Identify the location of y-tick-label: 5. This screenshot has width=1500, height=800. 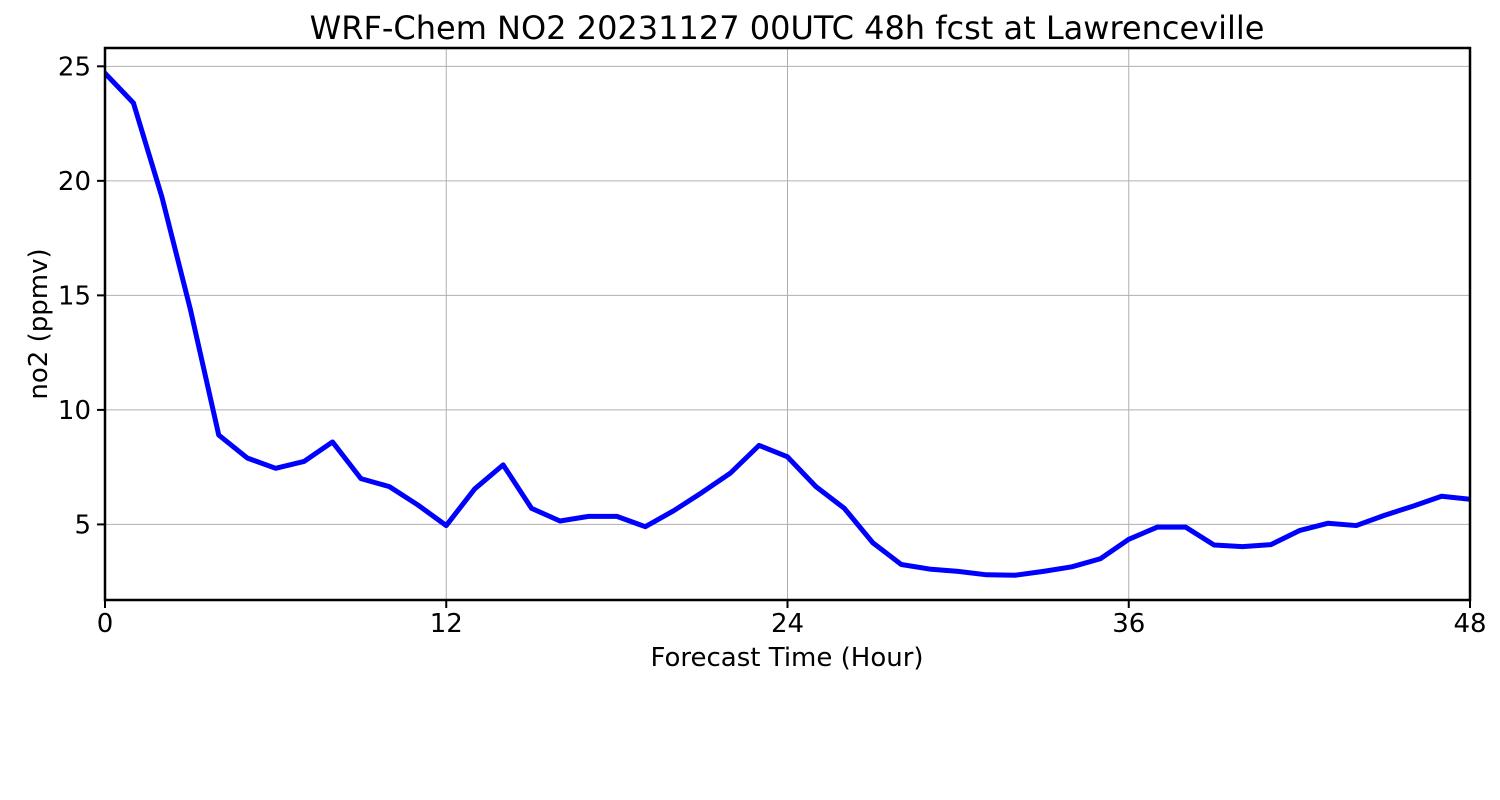
(82, 525).